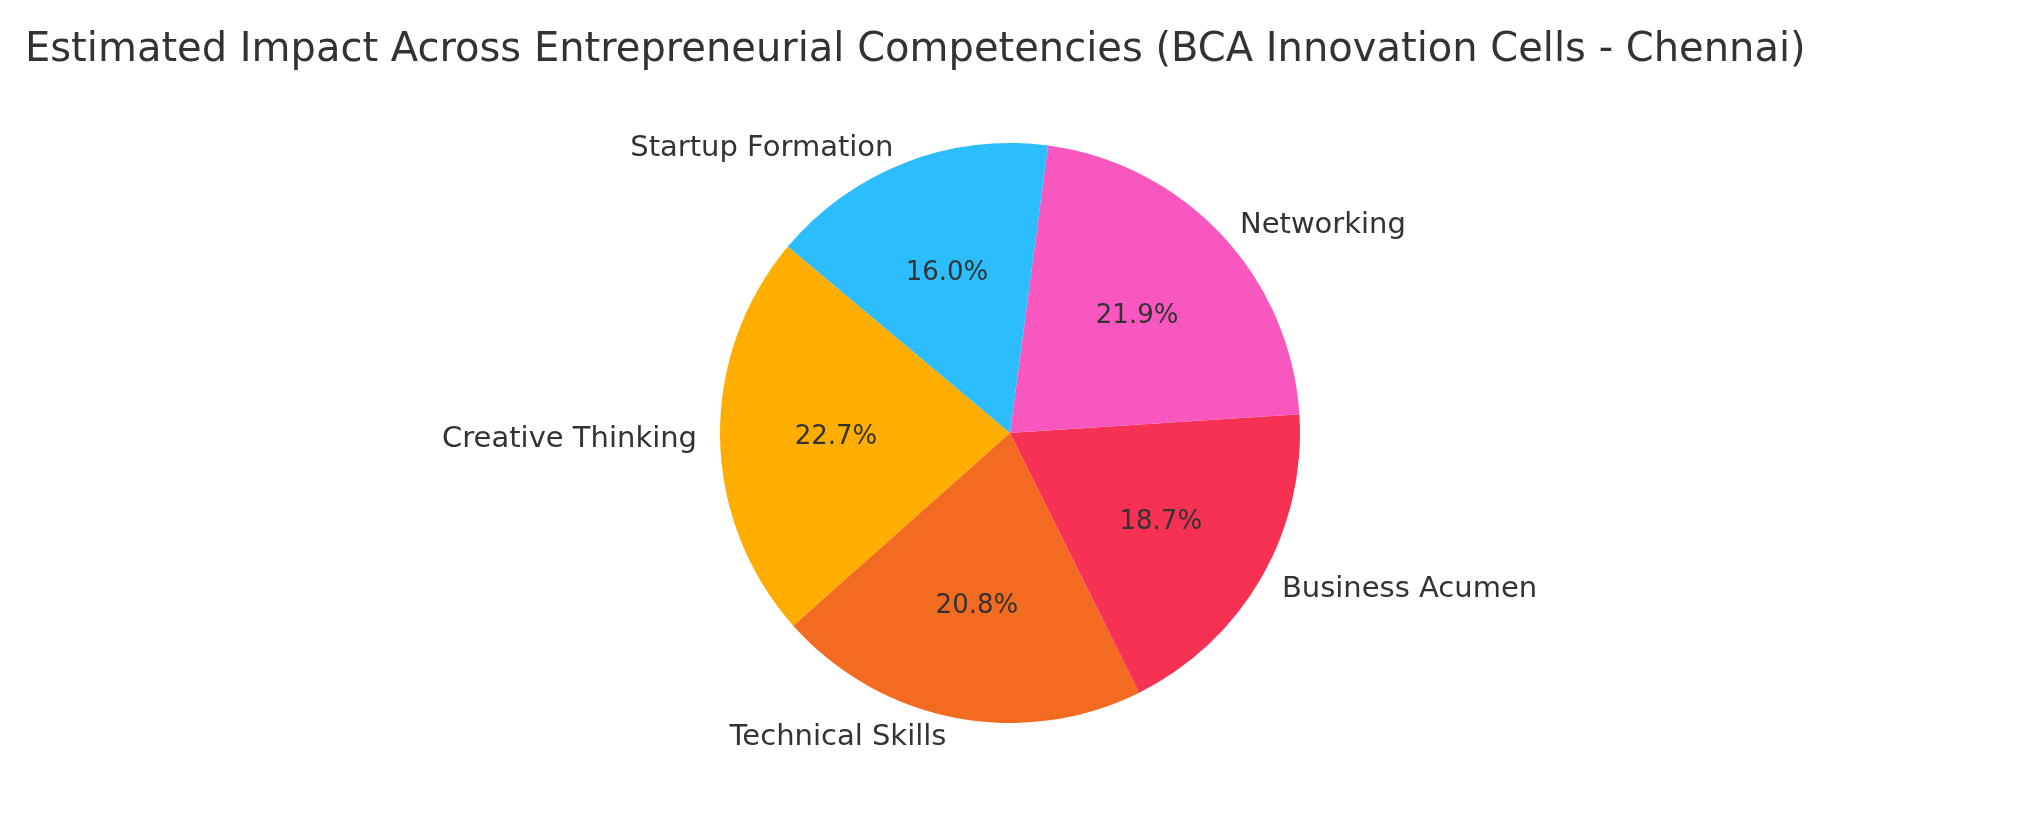  I want to click on data-label: 18.7%, so click(1161, 519).